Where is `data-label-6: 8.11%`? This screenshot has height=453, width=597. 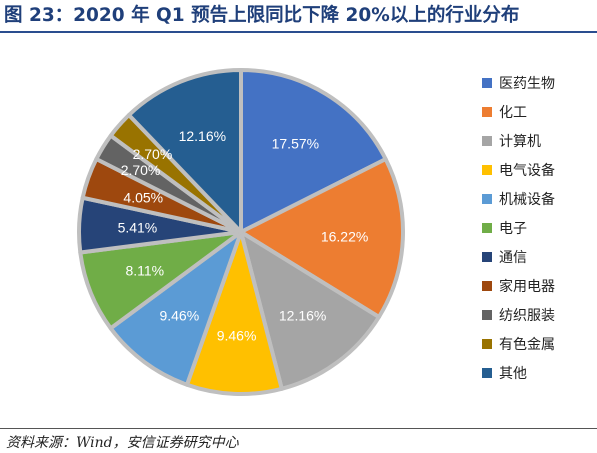
data-label-6: 8.11% is located at coordinates (144, 271).